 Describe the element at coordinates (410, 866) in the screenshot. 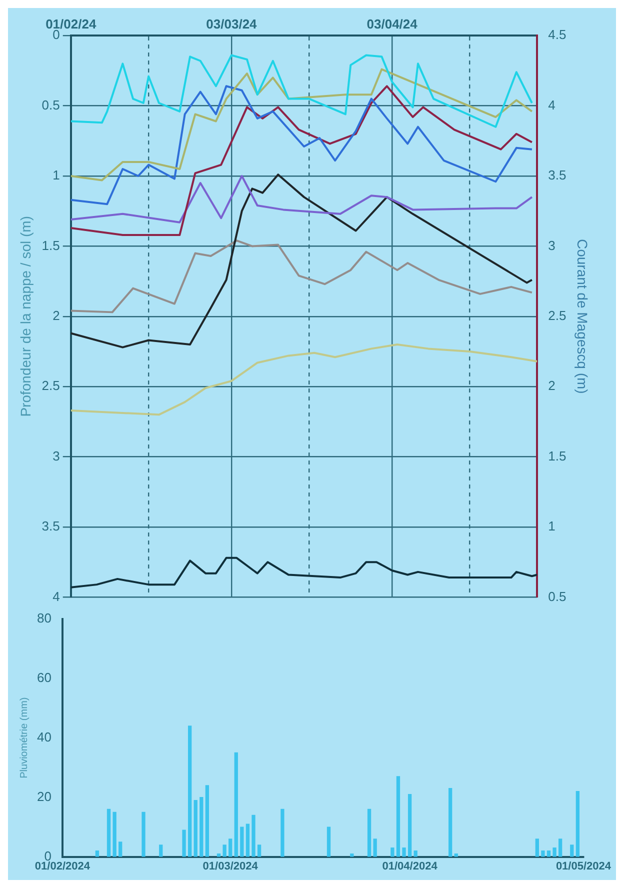

I see `x-tick-label: 01/04/2024` at that location.